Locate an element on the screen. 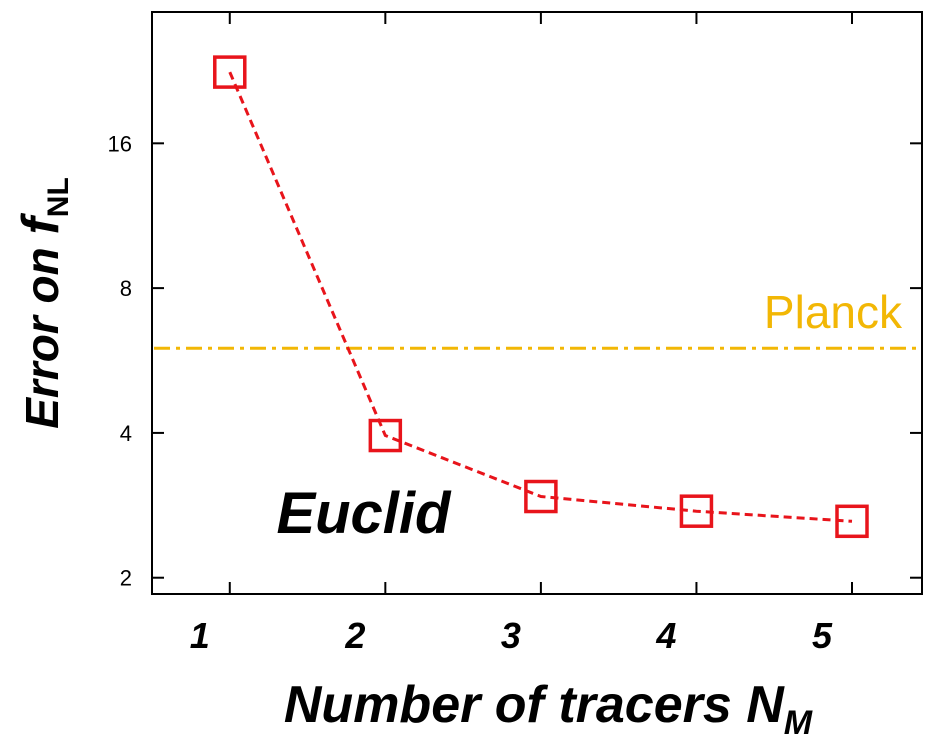 The height and width of the screenshot is (738, 927). x-axis-title-subscript: M is located at coordinates (798, 721).